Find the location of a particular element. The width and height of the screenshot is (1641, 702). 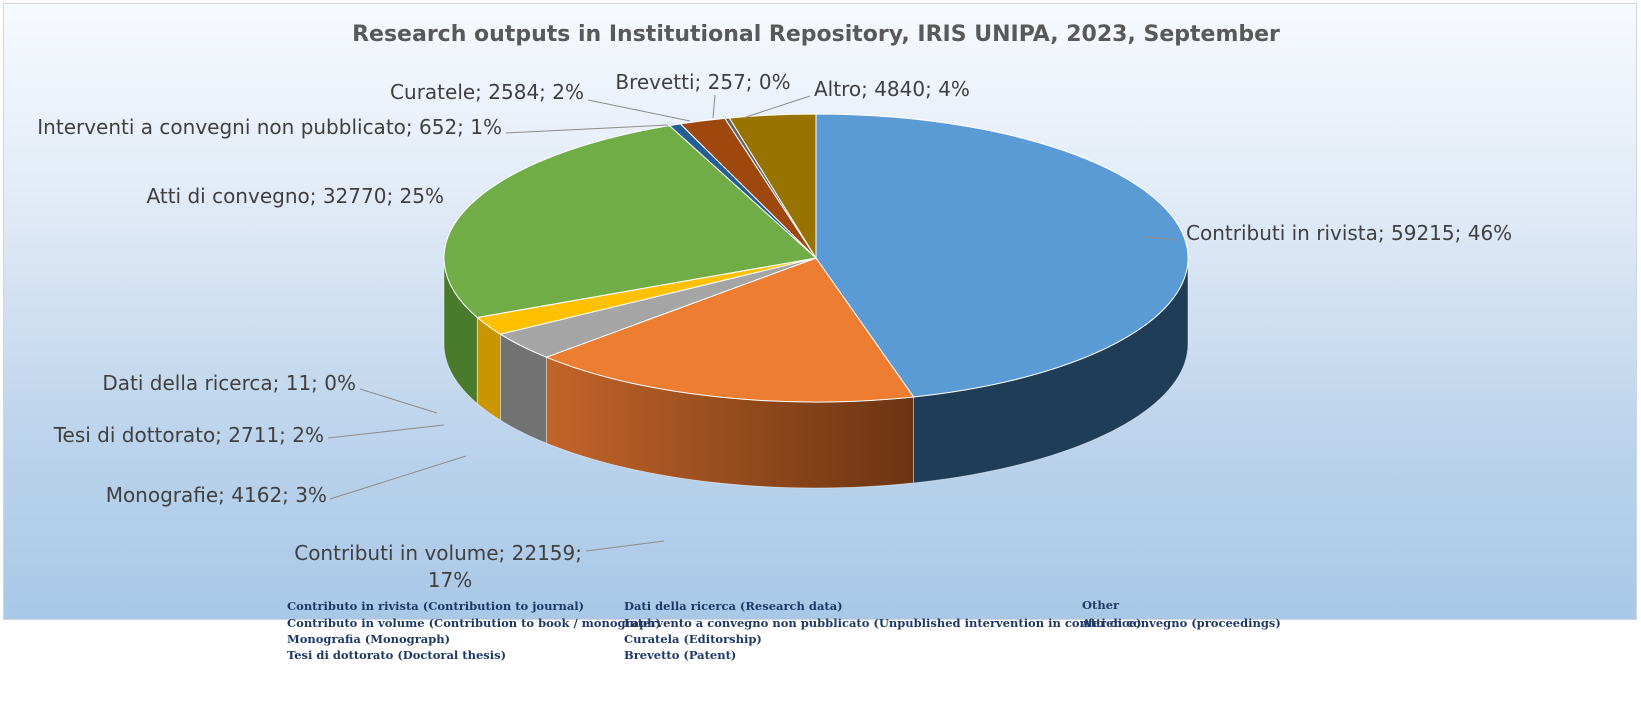

slice-label-atti-di-convegno: Atti di convegno; 32770; 25% is located at coordinates (295, 196).